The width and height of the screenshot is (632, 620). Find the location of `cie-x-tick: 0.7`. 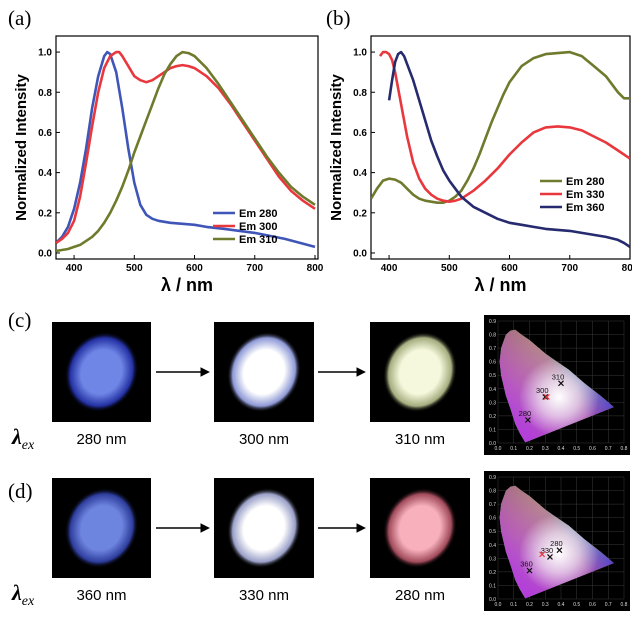

cie-x-tick: 0.7 is located at coordinates (608, 605).